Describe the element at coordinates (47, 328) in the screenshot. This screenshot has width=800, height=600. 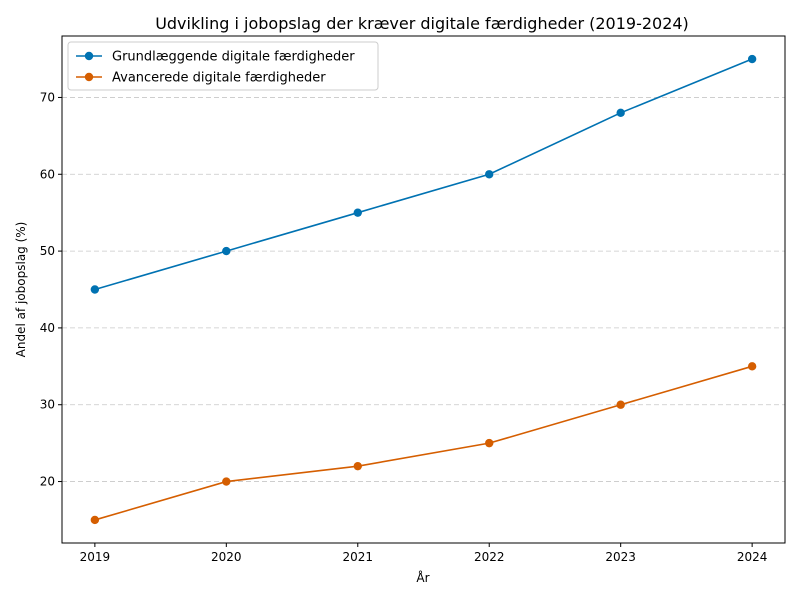
I see `y-tick-label: 40` at that location.